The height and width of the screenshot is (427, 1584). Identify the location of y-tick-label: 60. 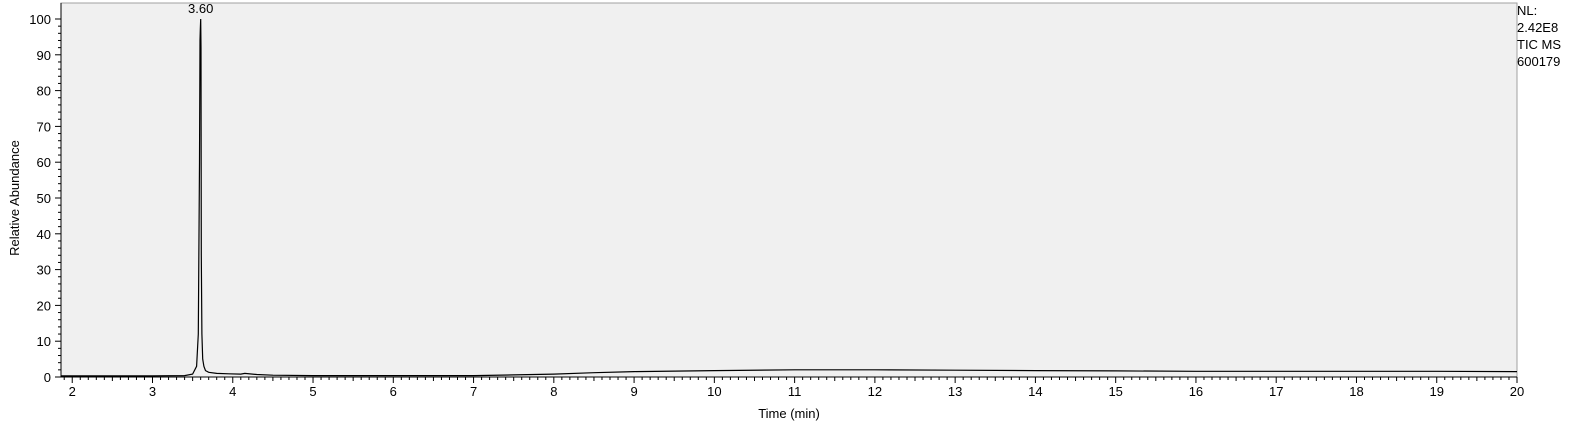
(44, 162).